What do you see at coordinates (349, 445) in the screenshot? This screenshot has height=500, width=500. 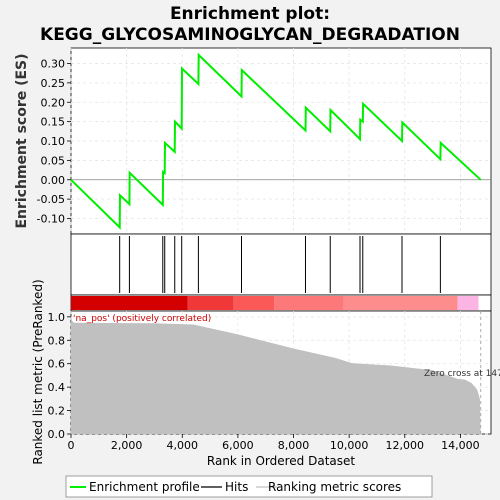 I see `rank-xtick-label: 10,000` at bounding box center [349, 445].